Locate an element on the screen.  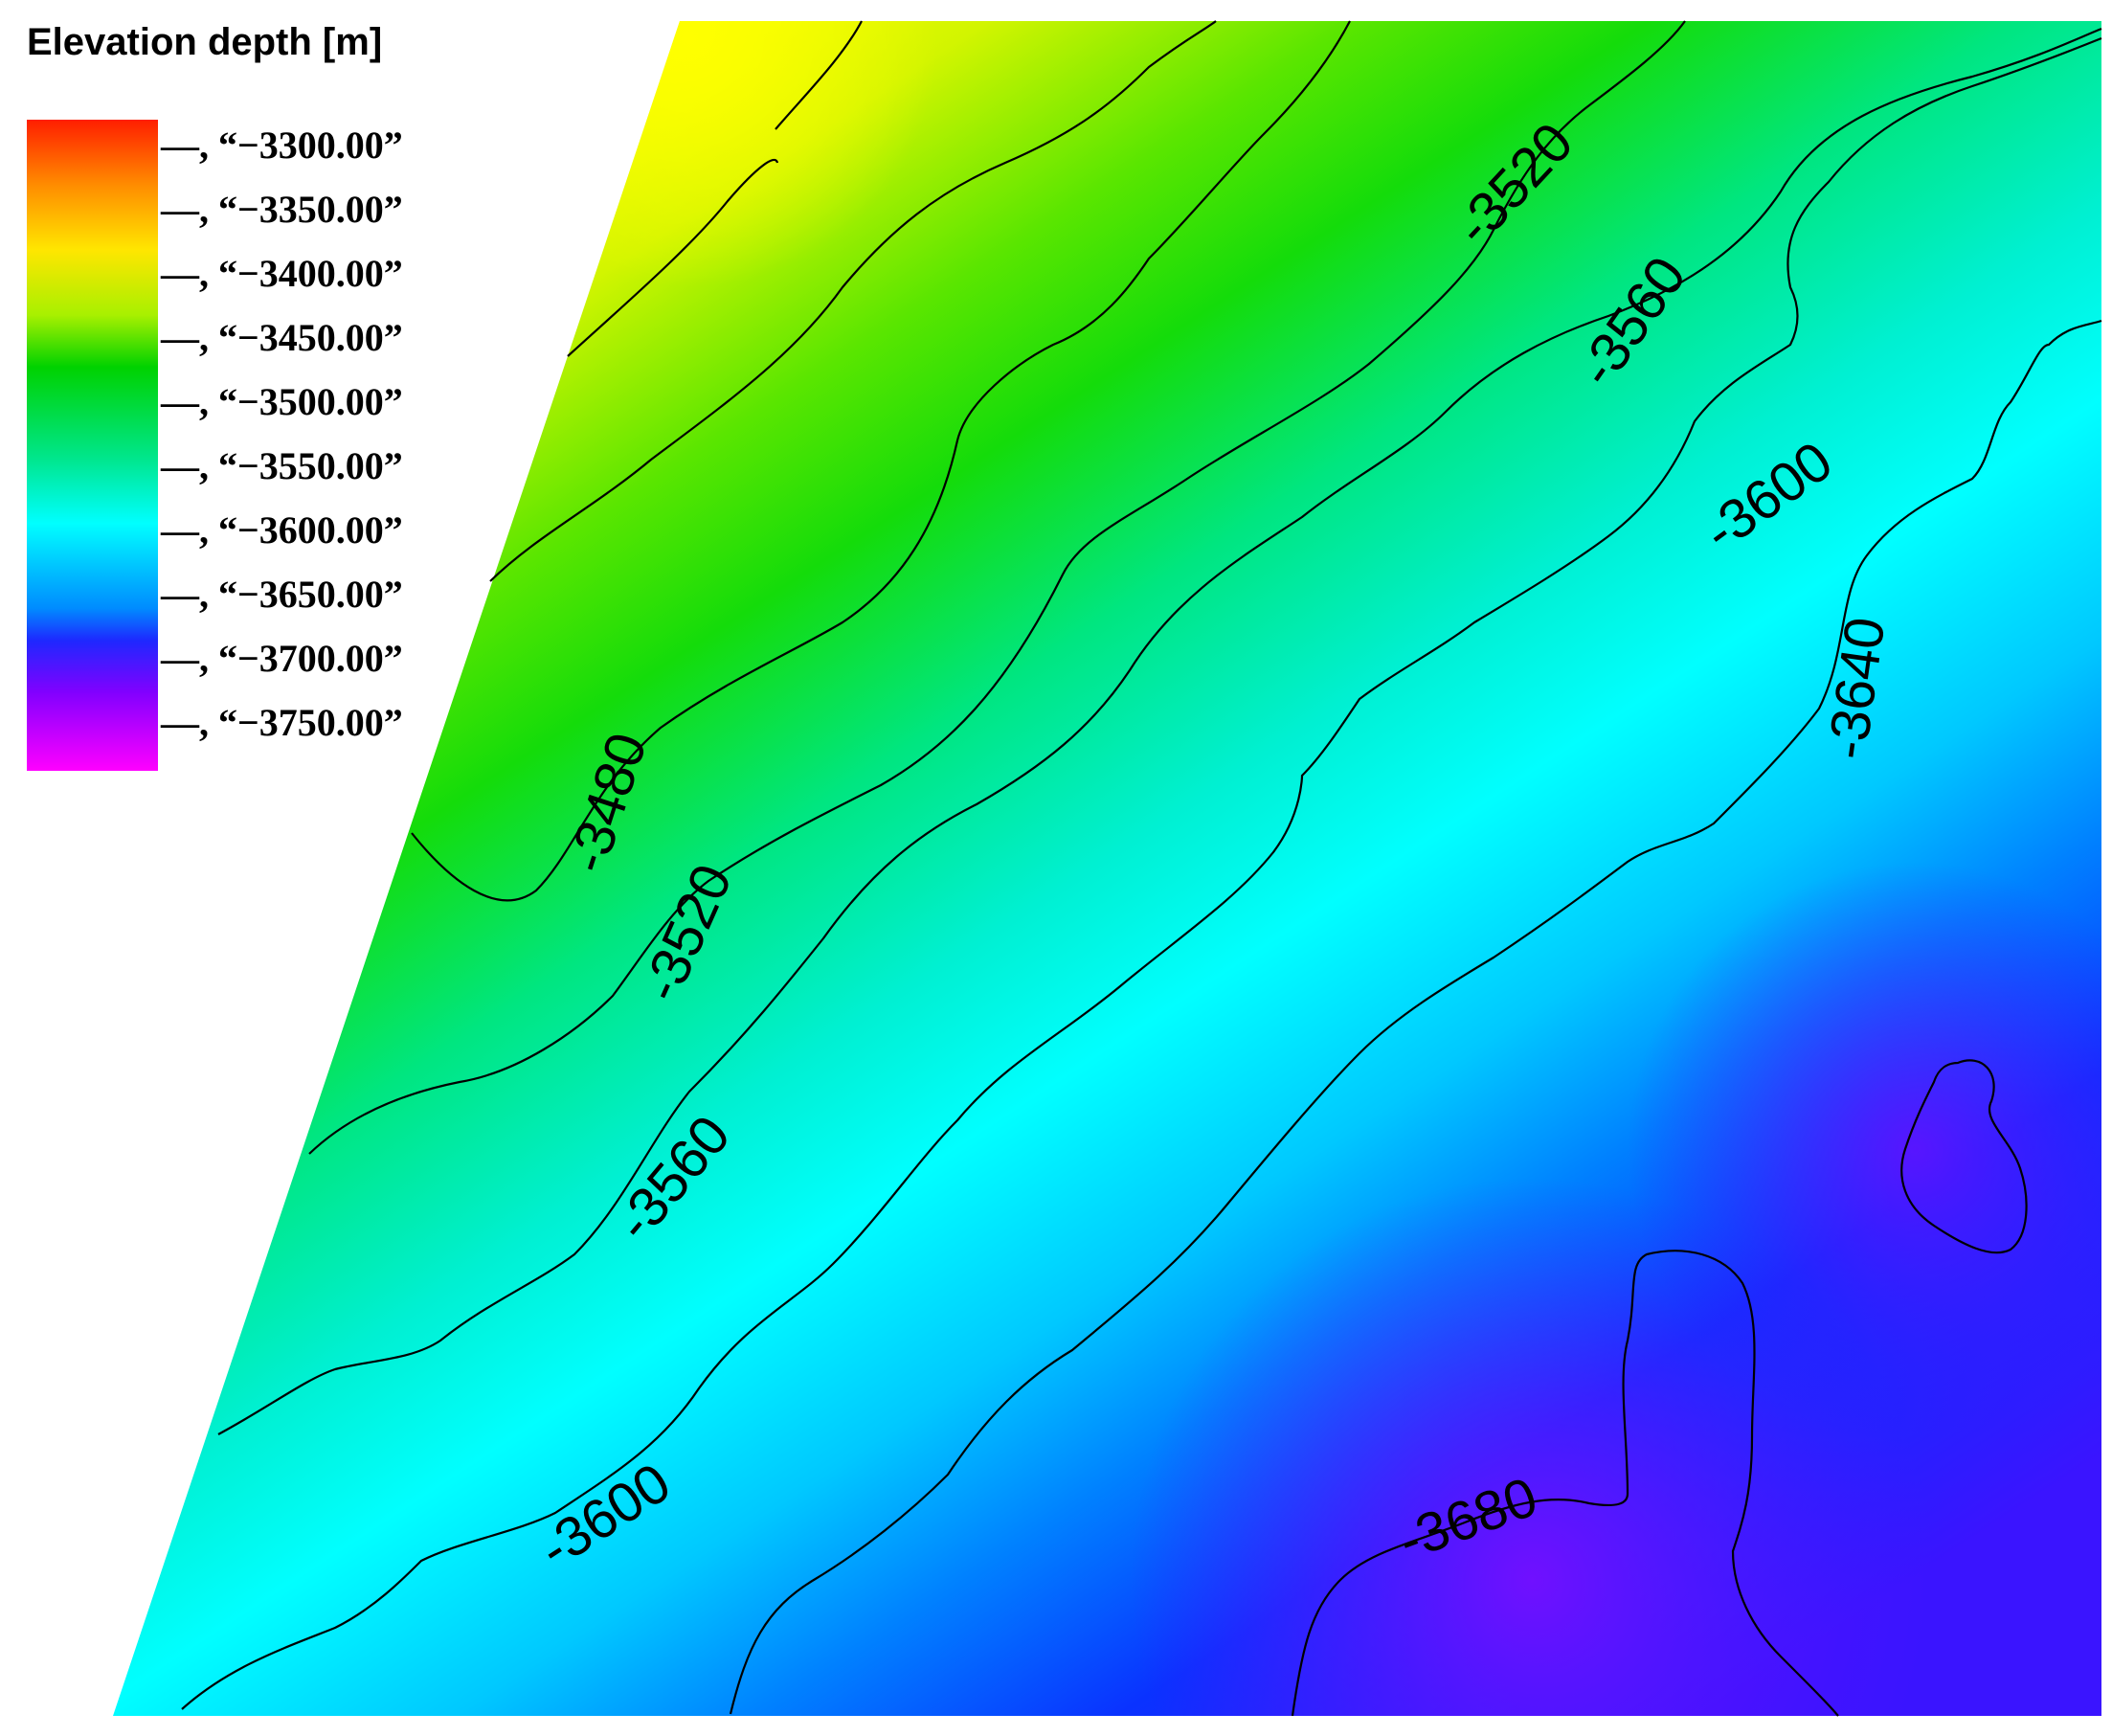
legend-tick: —, “−3650.00” is located at coordinates (282, 594).